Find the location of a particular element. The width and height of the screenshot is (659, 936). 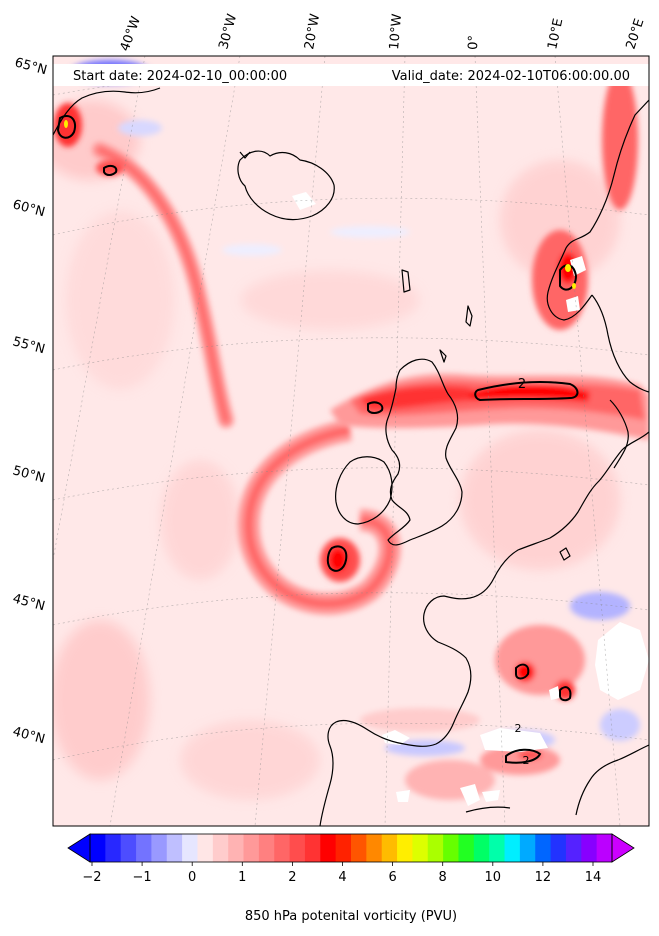

colorbar-tick-label: 14 is located at coordinates (593, 877).